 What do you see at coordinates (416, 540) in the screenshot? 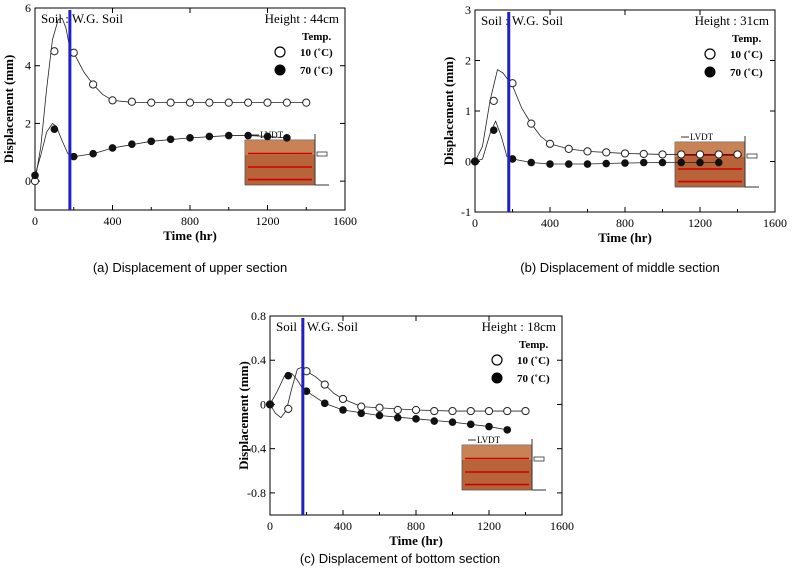
I see `x-axis-label: Time (hr)` at bounding box center [416, 540].